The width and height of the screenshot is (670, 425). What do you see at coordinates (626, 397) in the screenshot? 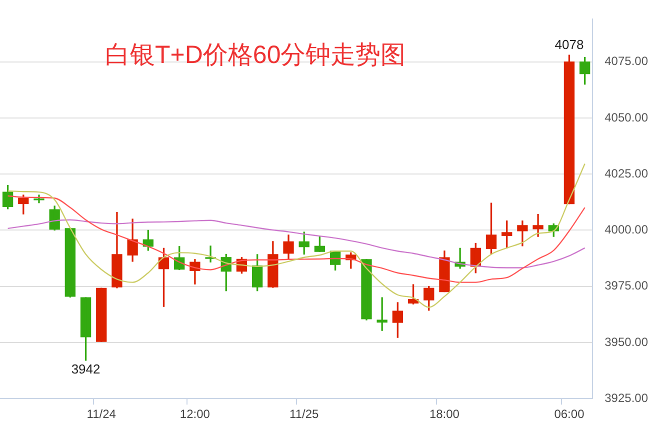
I see `y-tick-label: 3925.00` at bounding box center [626, 397].